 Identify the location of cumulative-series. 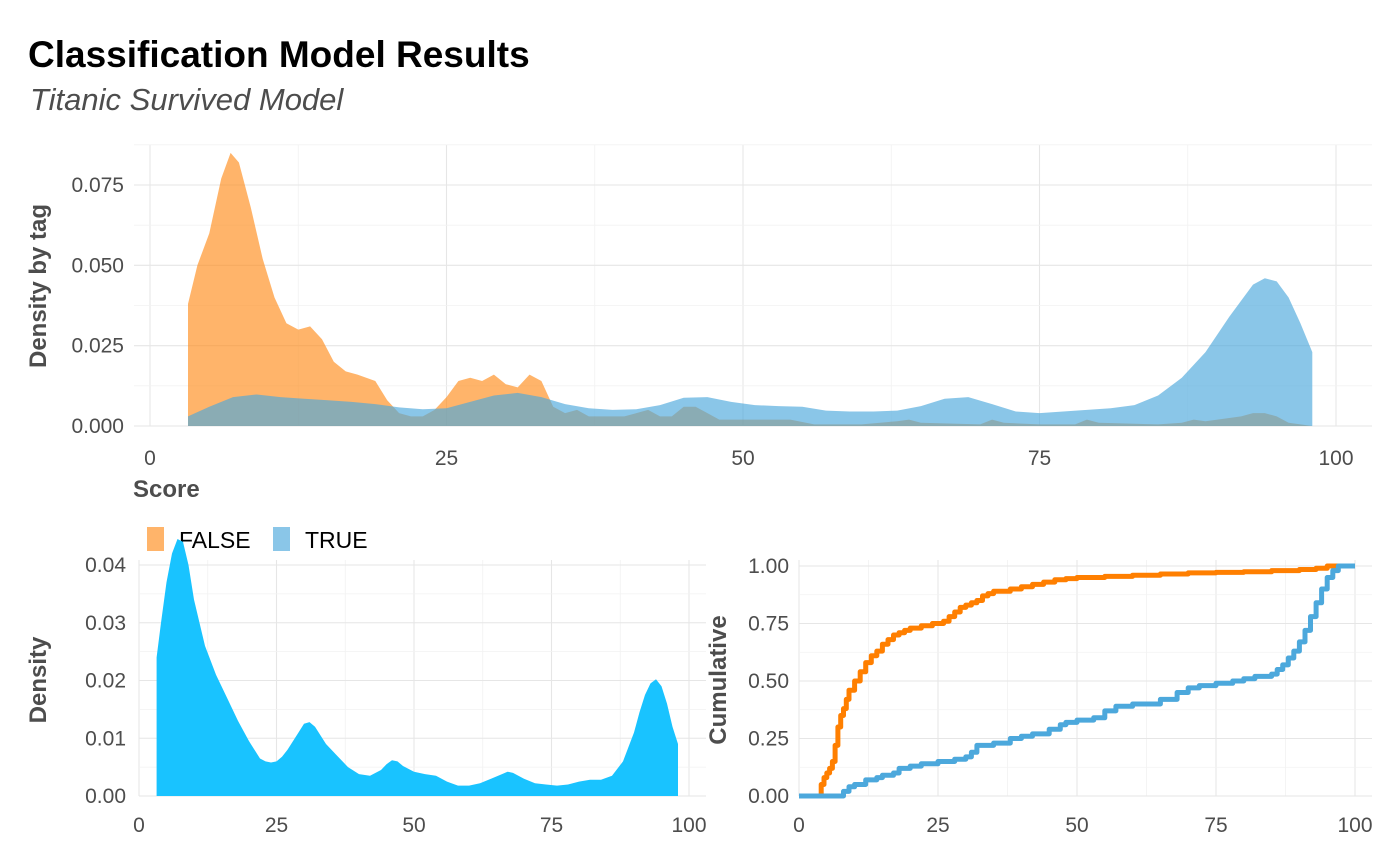
(1077, 681).